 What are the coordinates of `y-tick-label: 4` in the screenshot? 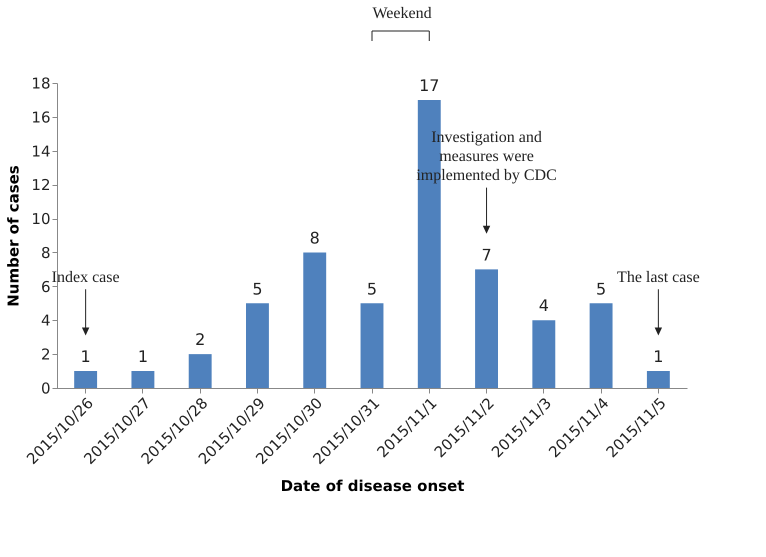 It's located at (45, 321).